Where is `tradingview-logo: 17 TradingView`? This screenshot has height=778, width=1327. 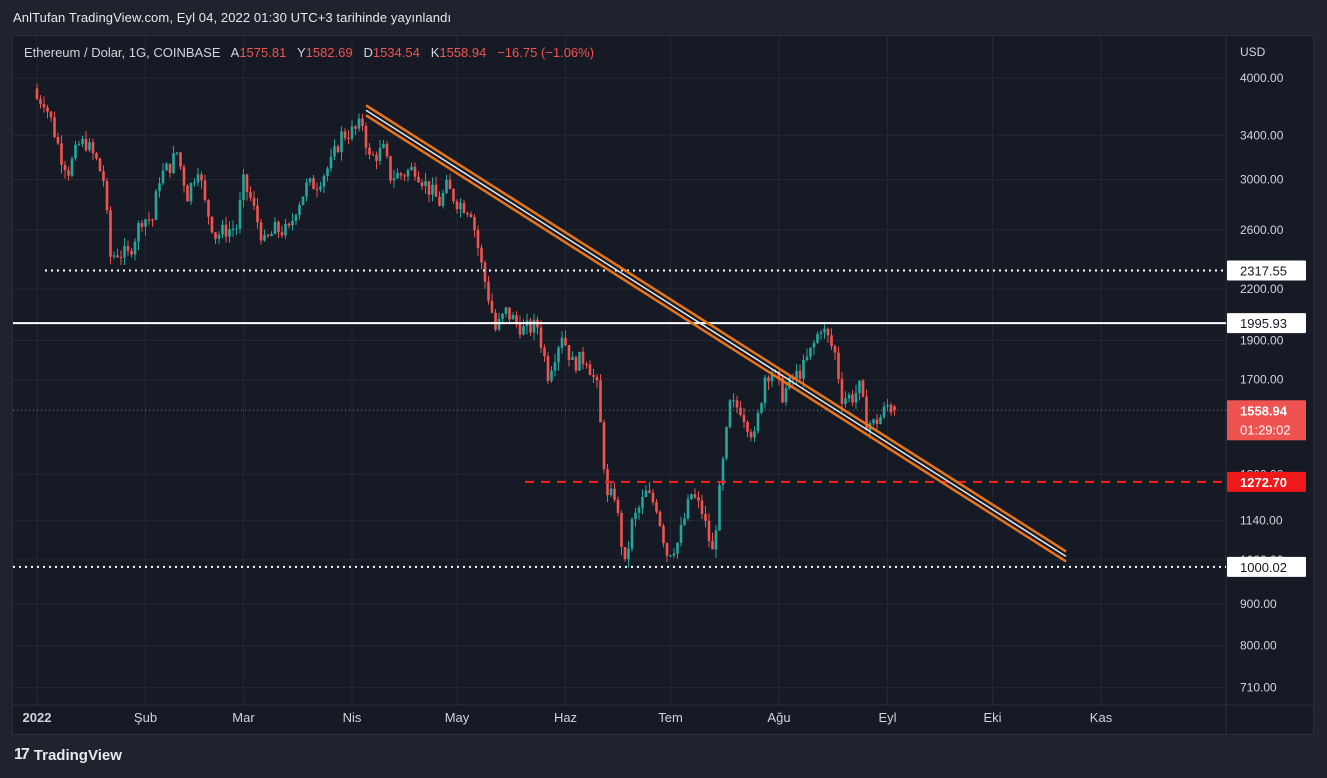 tradingview-logo: 17 TradingView is located at coordinates (68, 755).